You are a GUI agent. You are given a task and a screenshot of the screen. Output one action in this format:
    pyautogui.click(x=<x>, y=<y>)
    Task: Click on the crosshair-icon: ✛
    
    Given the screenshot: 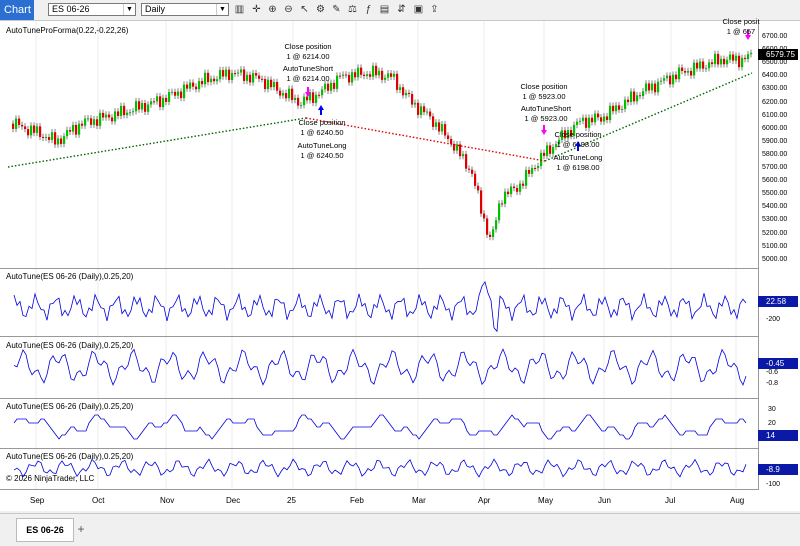 What is the action you would take?
    pyautogui.click(x=256, y=9)
    